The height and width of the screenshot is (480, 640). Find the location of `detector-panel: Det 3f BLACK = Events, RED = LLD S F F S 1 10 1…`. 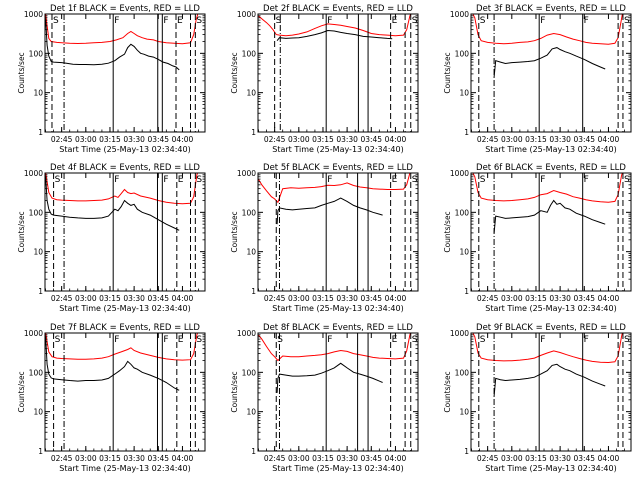

detector-panel: Det 3f BLACK = Events, RED = LLD S F F S 1 10 1… is located at coordinates (537, 79).